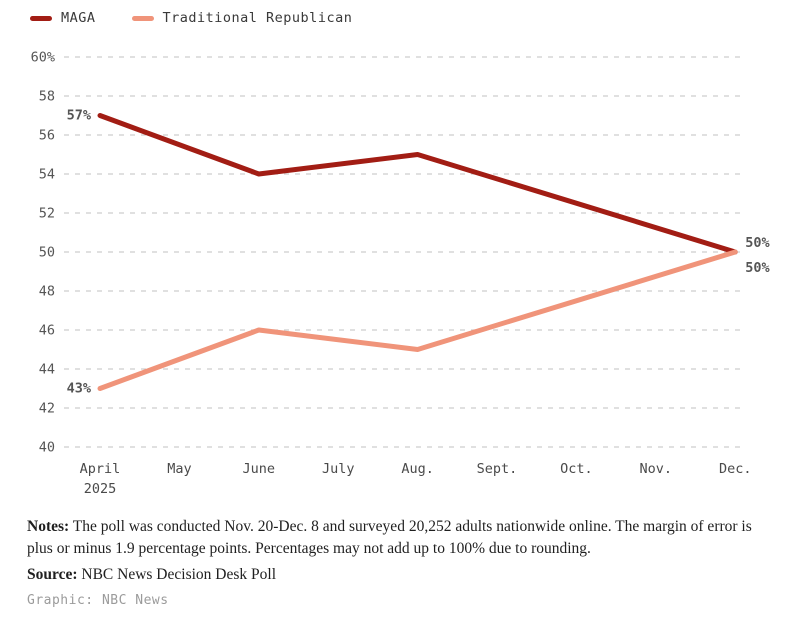 This screenshot has height=634, width=800. Describe the element at coordinates (257, 18) in the screenshot. I see `legend-label-traditional-republican: Traditional Republican` at that location.